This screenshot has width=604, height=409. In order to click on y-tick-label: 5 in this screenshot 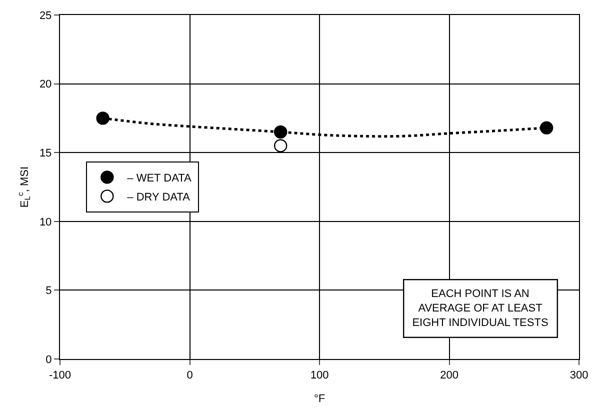, I will do `click(49, 291)`.